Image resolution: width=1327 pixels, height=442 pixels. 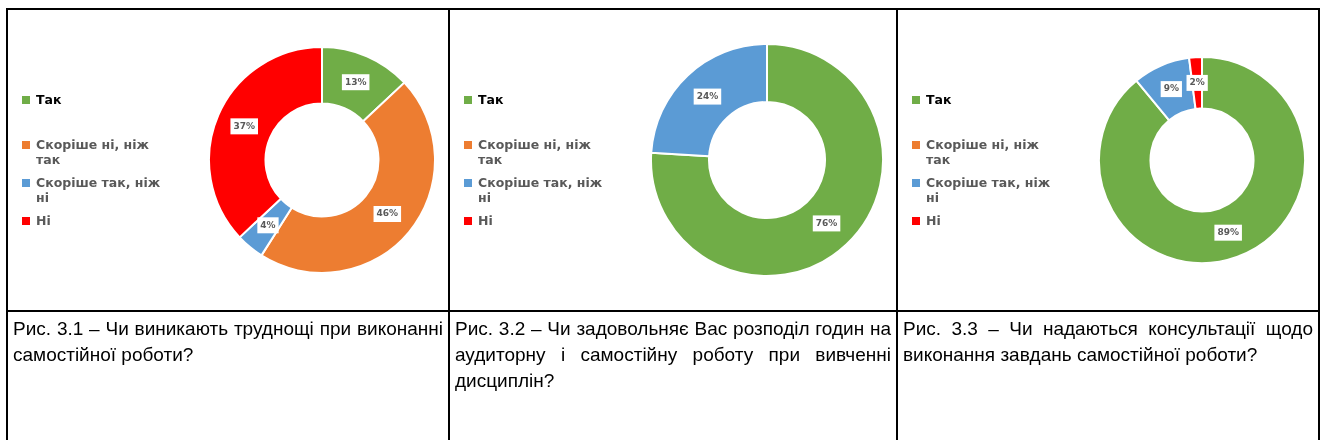 I want to click on data-label: 24%, so click(x=707, y=95).